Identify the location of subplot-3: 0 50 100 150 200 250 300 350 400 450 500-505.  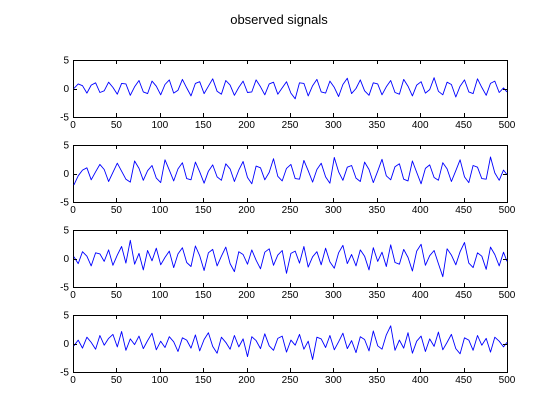
(288, 264).